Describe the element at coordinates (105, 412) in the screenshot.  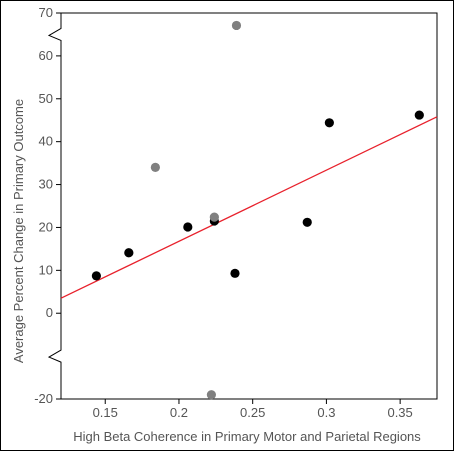
I see `x-tick-label: 0.15` at that location.